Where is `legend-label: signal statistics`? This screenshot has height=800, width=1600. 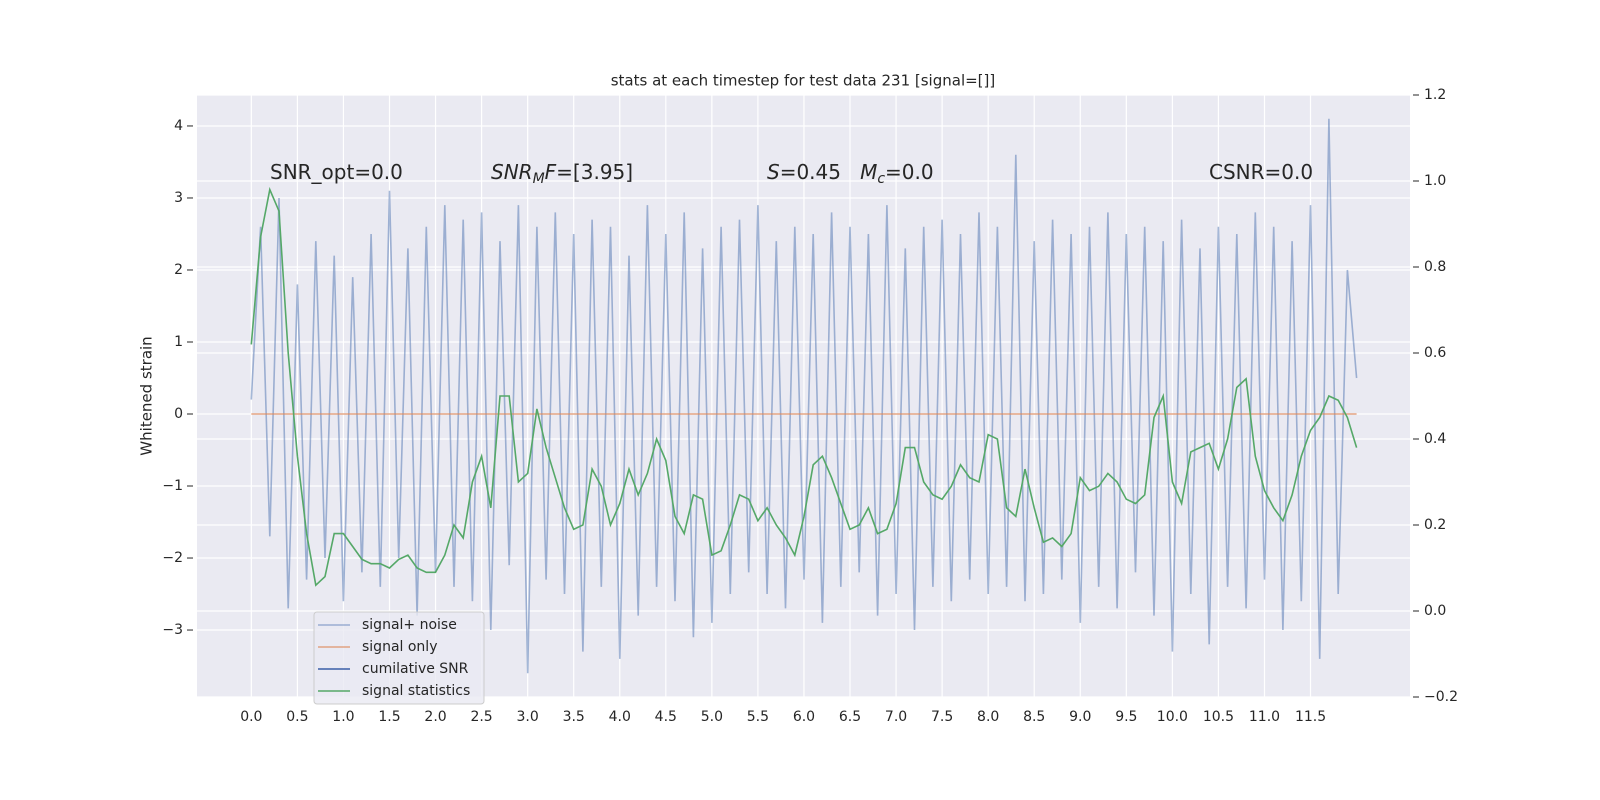
legend-label: signal statistics is located at coordinates (416, 691).